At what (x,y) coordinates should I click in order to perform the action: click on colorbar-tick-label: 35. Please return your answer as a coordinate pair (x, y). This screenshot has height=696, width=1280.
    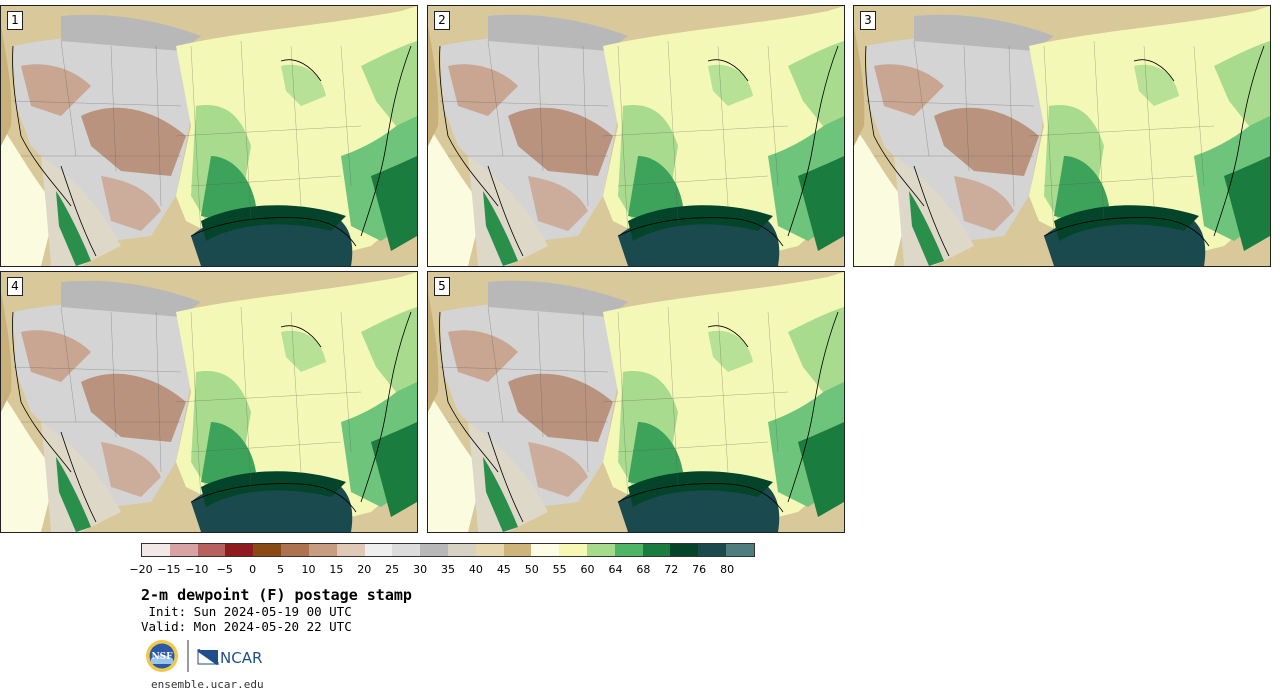
    Looking at the image, I should click on (448, 569).